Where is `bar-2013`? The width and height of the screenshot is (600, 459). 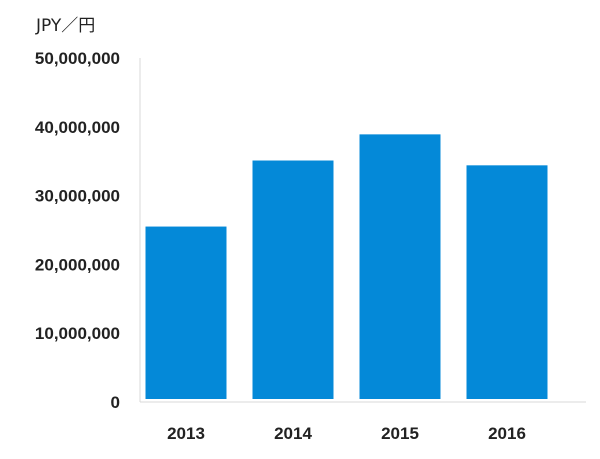 bar-2013 is located at coordinates (186, 312).